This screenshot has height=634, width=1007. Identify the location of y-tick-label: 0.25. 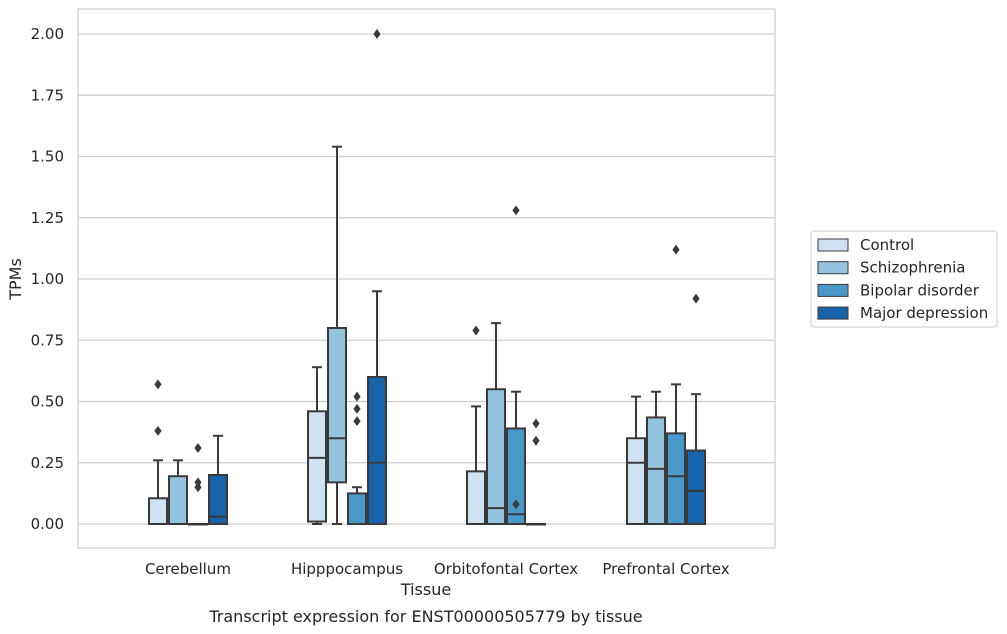
(47, 463).